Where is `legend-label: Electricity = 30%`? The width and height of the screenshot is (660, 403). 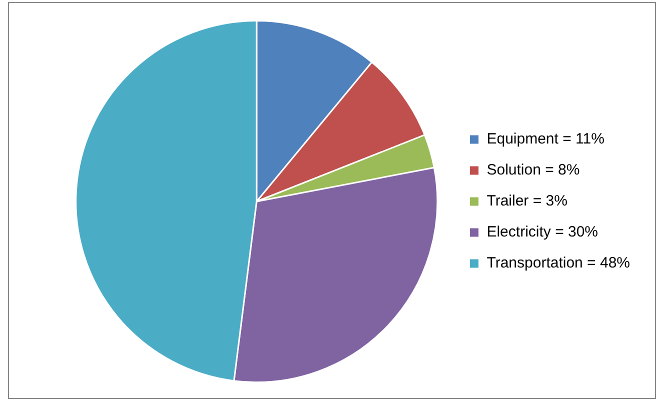
legend-label: Electricity = 30% is located at coordinates (542, 232).